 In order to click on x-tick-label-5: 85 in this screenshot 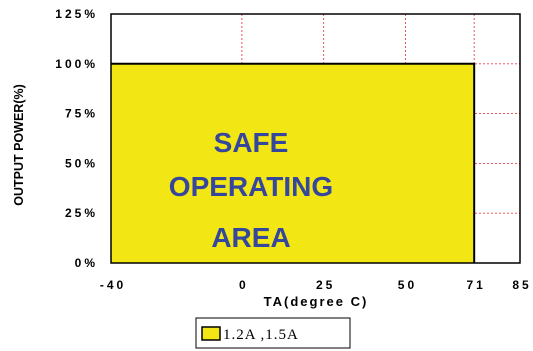, I will do `click(521, 285)`.